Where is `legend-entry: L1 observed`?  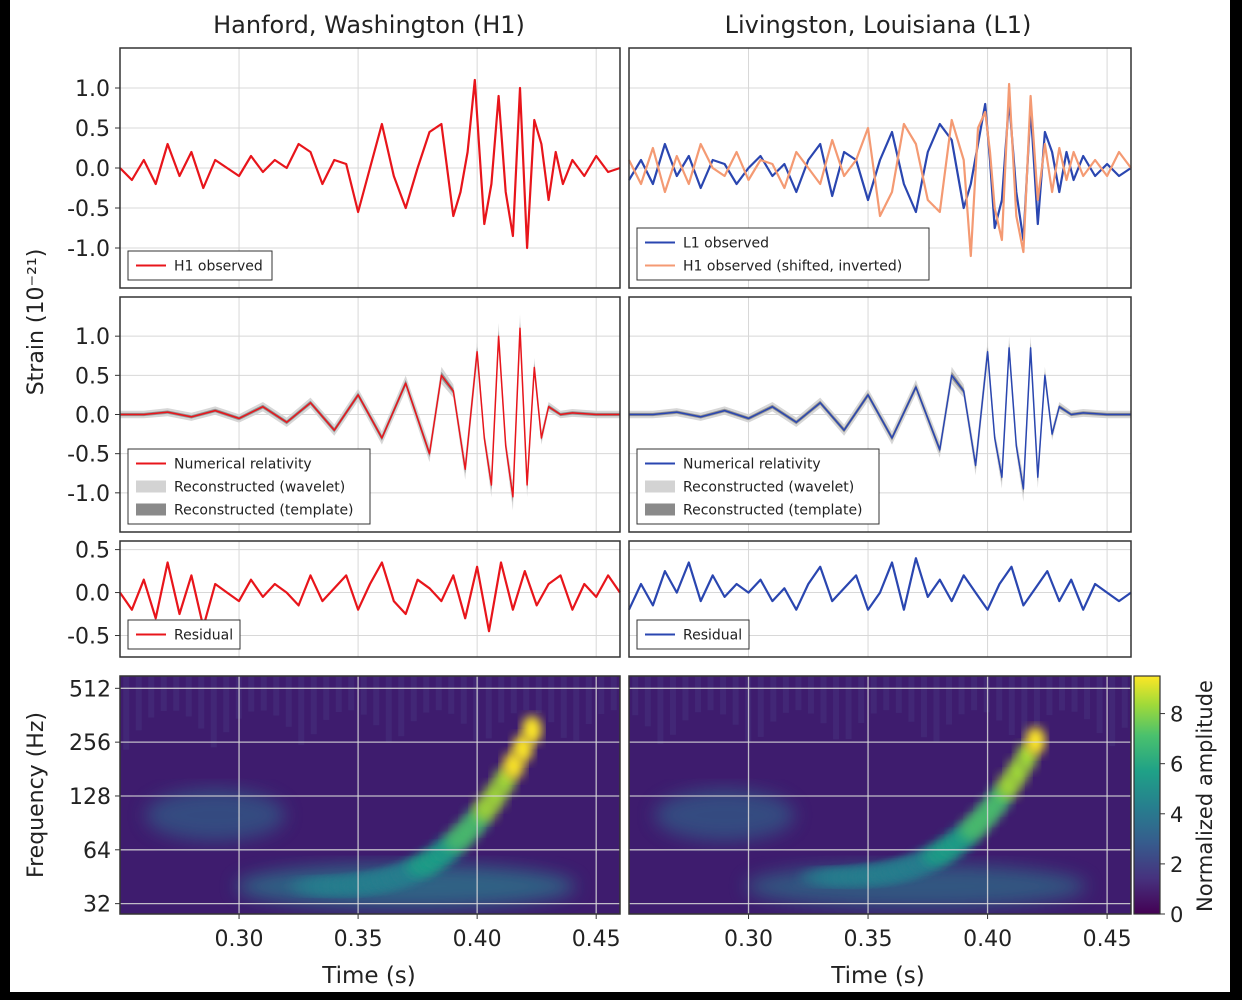 legend-entry: L1 observed is located at coordinates (726, 244).